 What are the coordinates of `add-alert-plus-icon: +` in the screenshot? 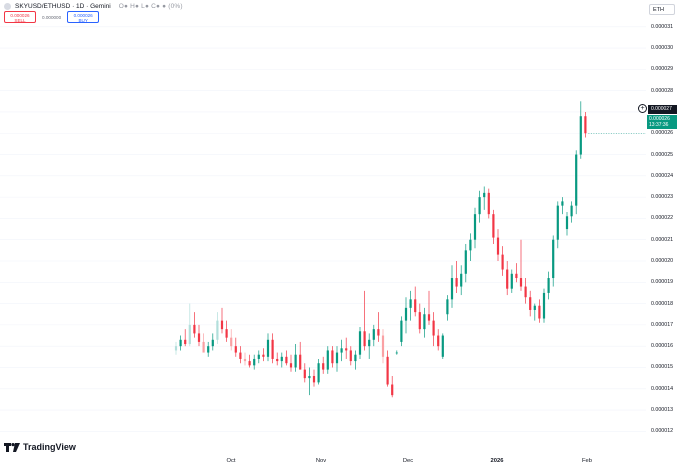 It's located at (642, 108).